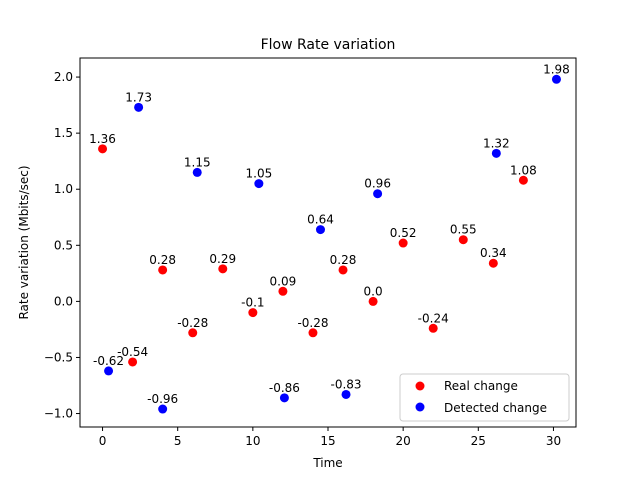  What do you see at coordinates (108, 361) in the screenshot?
I see `data-label-detected-change: -0.62` at bounding box center [108, 361].